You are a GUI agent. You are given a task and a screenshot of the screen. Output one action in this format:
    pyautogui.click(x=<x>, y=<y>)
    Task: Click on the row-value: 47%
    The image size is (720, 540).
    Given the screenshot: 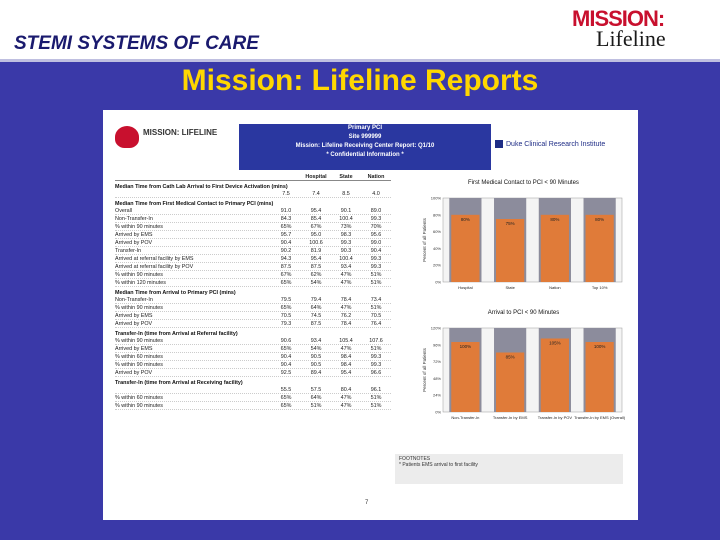 What is the action you would take?
    pyautogui.click(x=346, y=397)
    